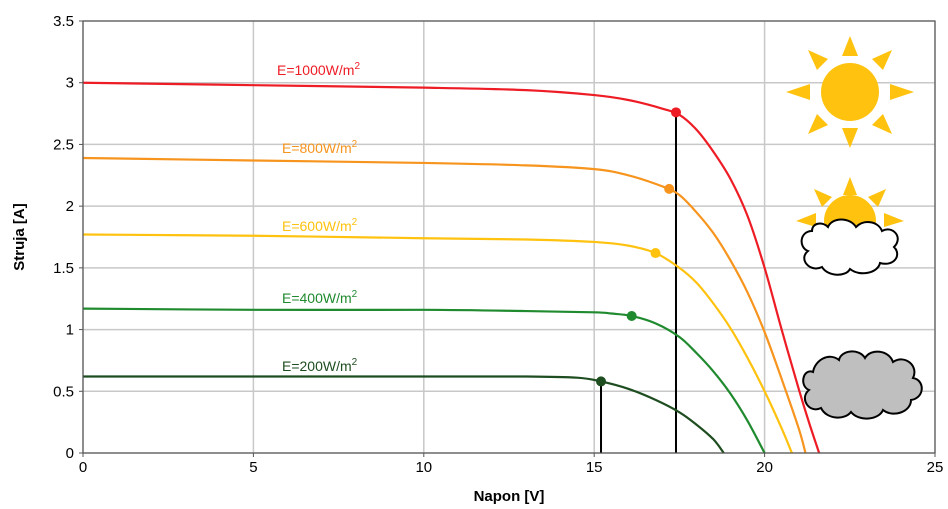 This screenshot has width=948, height=509. Describe the element at coordinates (320, 147) in the screenshot. I see `series-label-1: E=800W/m2` at that location.